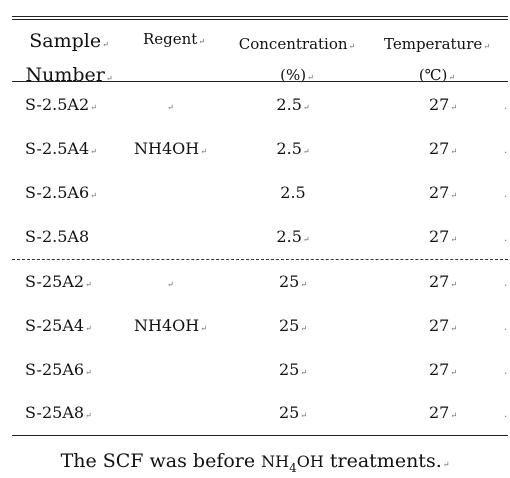 Image resolution: width=510 pixels, height=478 pixels. What do you see at coordinates (293, 192) in the screenshot?
I see `concentration-cell: 2.5` at bounding box center [293, 192].